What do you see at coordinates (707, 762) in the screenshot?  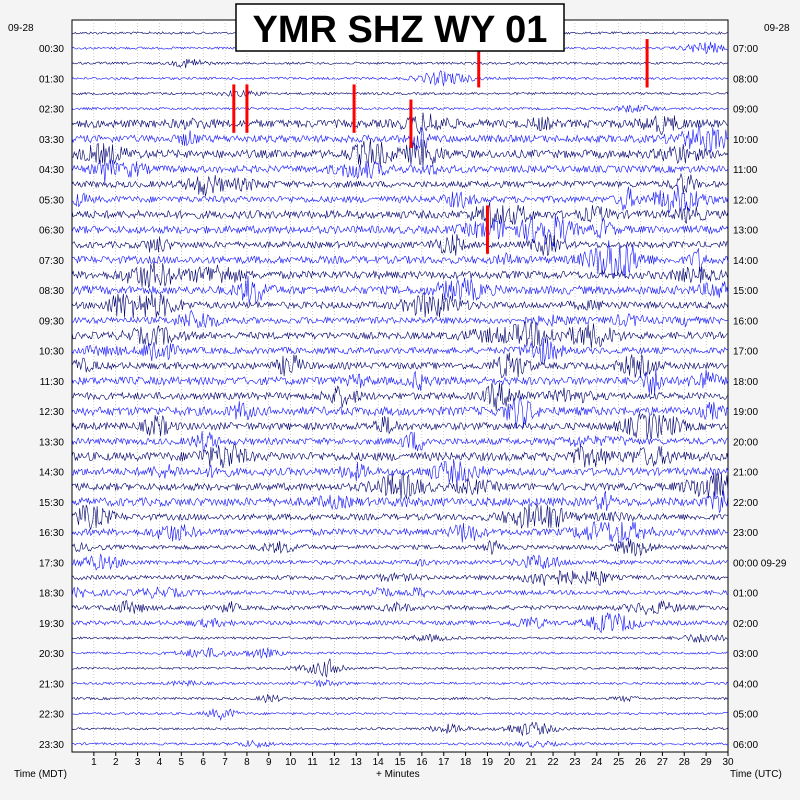 I see `x-tick-label: 29` at bounding box center [707, 762].